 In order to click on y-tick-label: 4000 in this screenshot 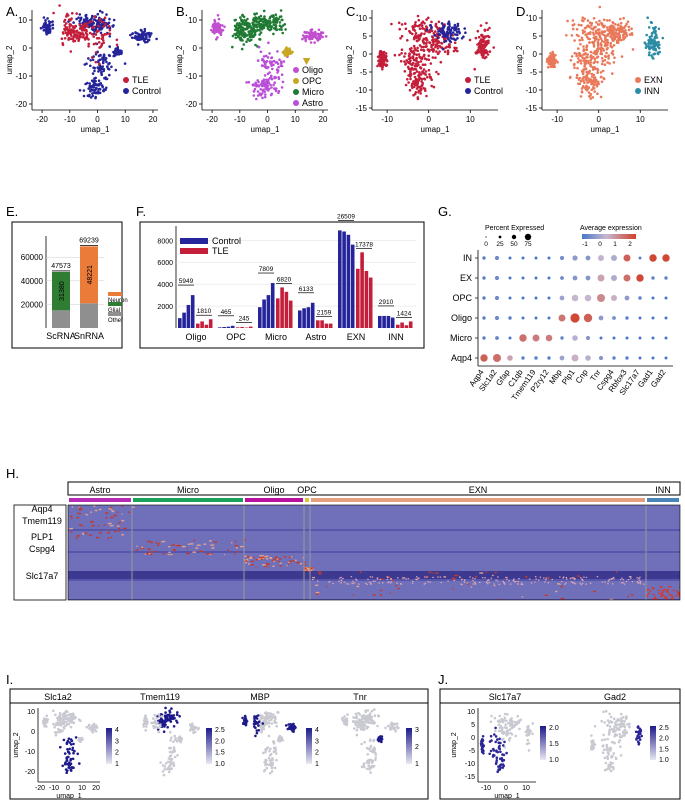, I will do `click(165, 285)`.